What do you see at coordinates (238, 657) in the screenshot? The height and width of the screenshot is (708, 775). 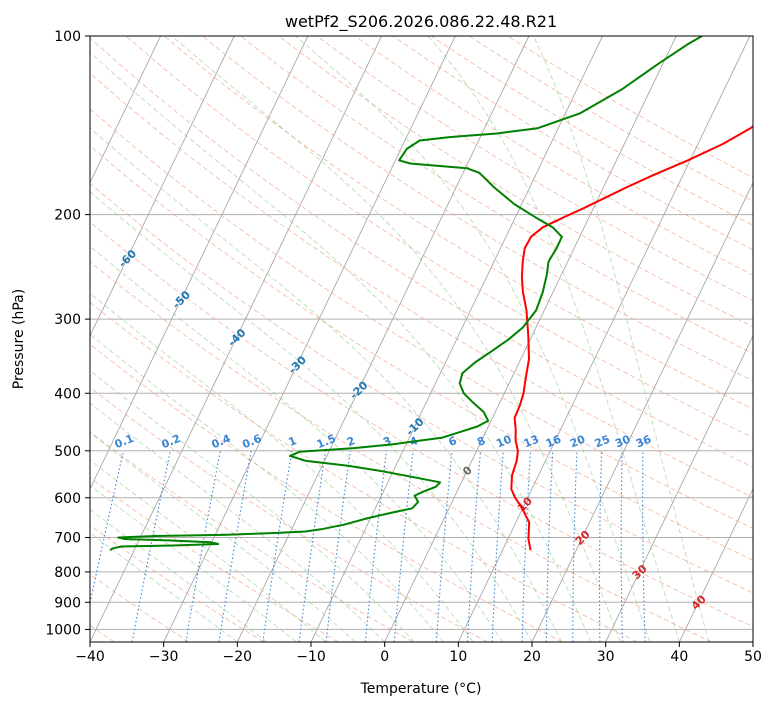 I see `x-tick-label: −20` at bounding box center [238, 657].